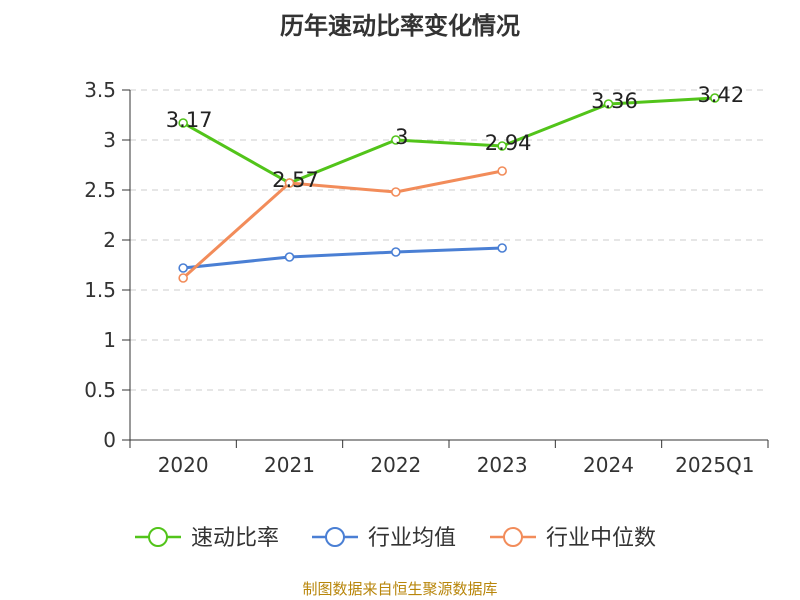 The width and height of the screenshot is (800, 600). What do you see at coordinates (601, 538) in the screenshot?
I see `legend-label: 行业中位数` at bounding box center [601, 538].